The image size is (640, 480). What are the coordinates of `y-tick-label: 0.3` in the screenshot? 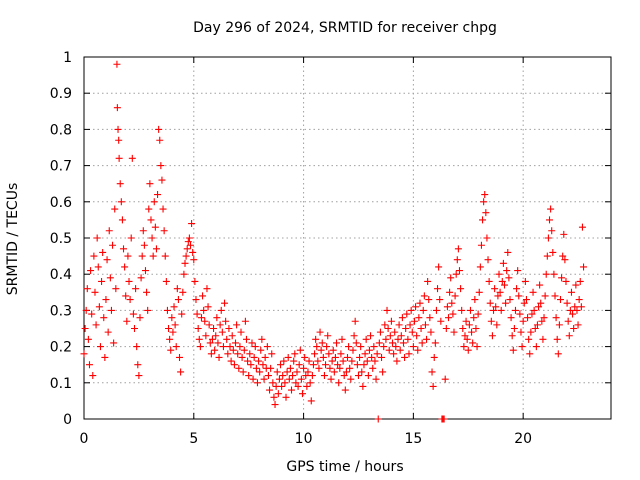 It's located at (61, 311).